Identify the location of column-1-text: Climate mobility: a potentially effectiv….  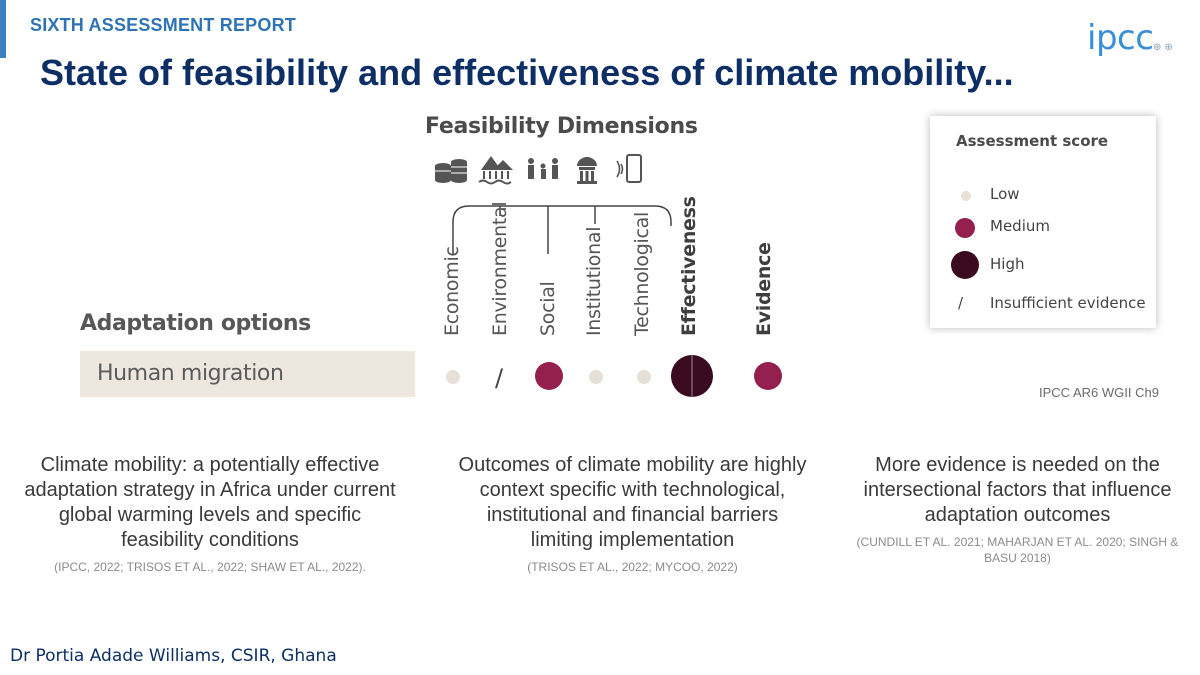
(210, 502).